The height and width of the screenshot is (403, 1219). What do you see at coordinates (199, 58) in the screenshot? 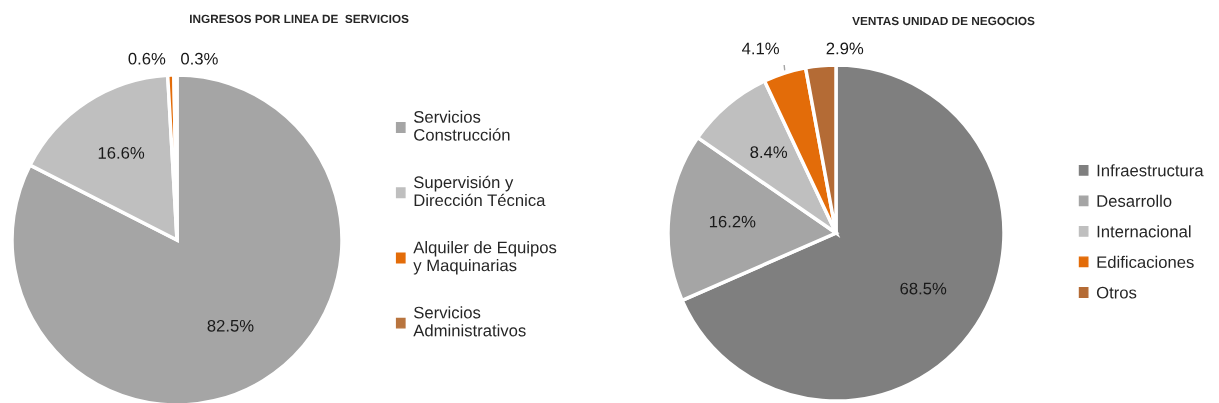
I see `data-label: 0.3%` at bounding box center [199, 58].